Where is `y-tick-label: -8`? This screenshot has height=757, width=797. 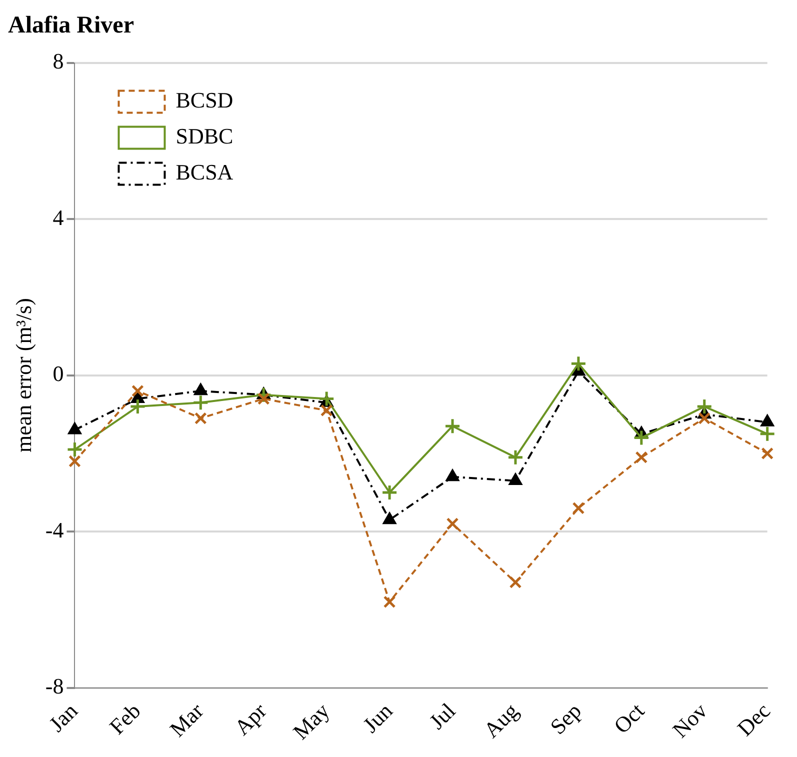 y-tick-label: -8 is located at coordinates (54, 686).